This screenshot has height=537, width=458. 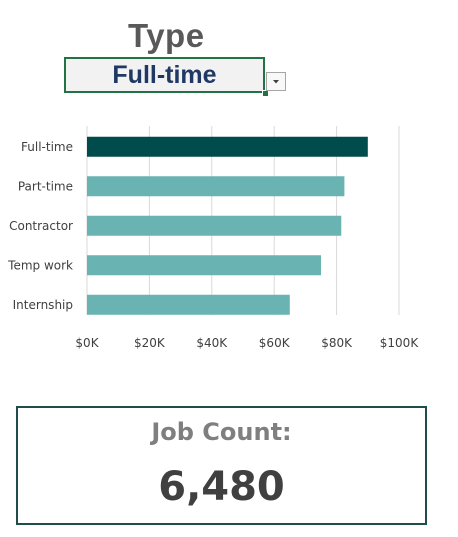 I want to click on category-label: Part-time, so click(x=45, y=186).